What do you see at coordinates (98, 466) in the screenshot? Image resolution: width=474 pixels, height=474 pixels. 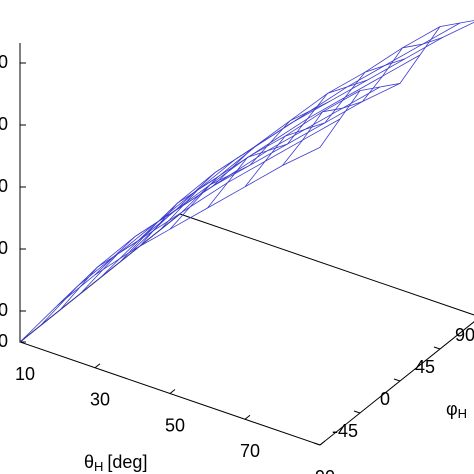 I see `x-sub: H` at bounding box center [98, 466].